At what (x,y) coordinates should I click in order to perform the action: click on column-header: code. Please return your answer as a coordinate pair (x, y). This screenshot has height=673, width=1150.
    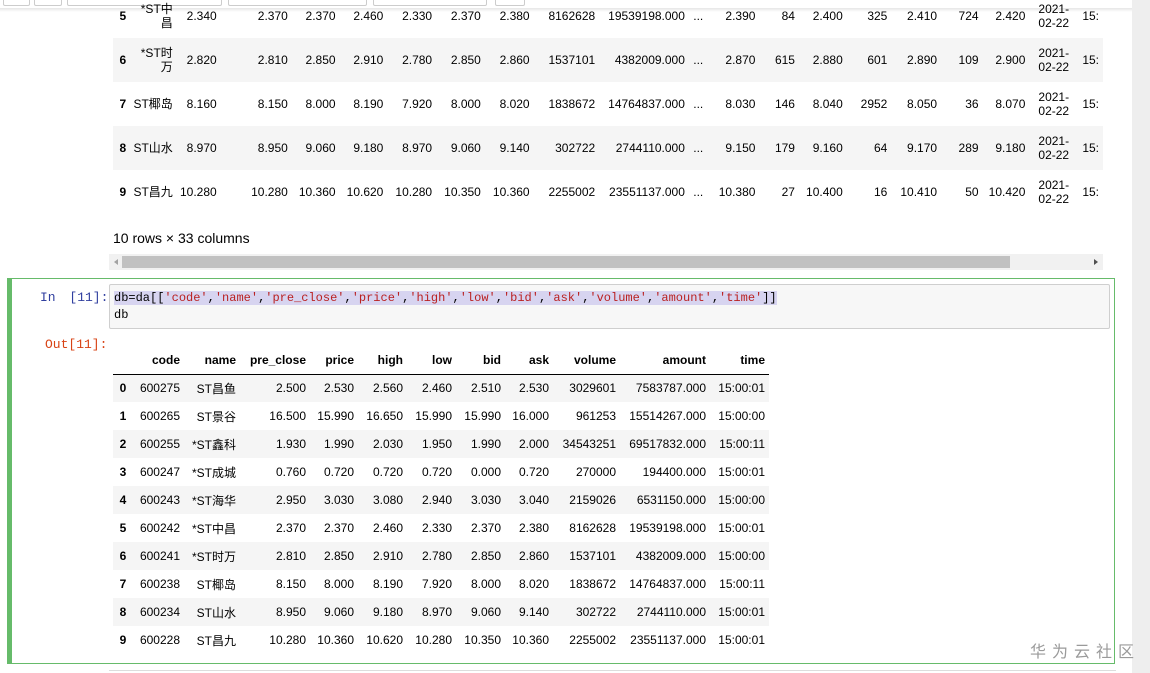
    Looking at the image, I should click on (165, 360).